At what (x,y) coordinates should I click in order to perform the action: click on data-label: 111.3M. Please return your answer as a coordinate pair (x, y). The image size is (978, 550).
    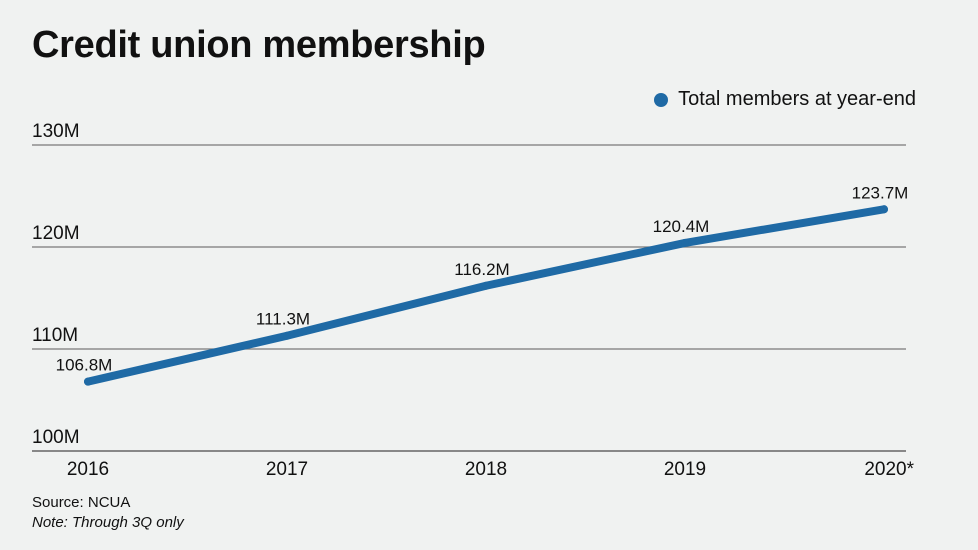
    Looking at the image, I should click on (283, 319).